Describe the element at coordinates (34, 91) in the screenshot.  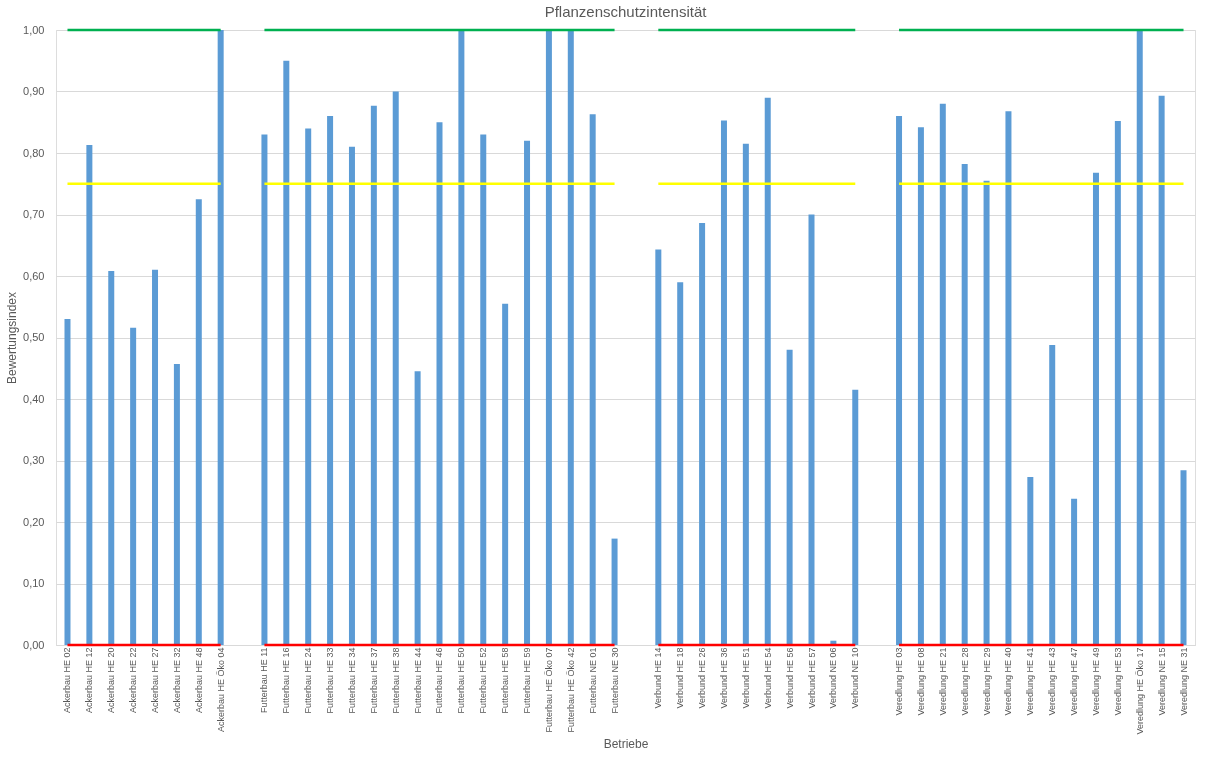
I see `y-tick-label: 0,90` at that location.